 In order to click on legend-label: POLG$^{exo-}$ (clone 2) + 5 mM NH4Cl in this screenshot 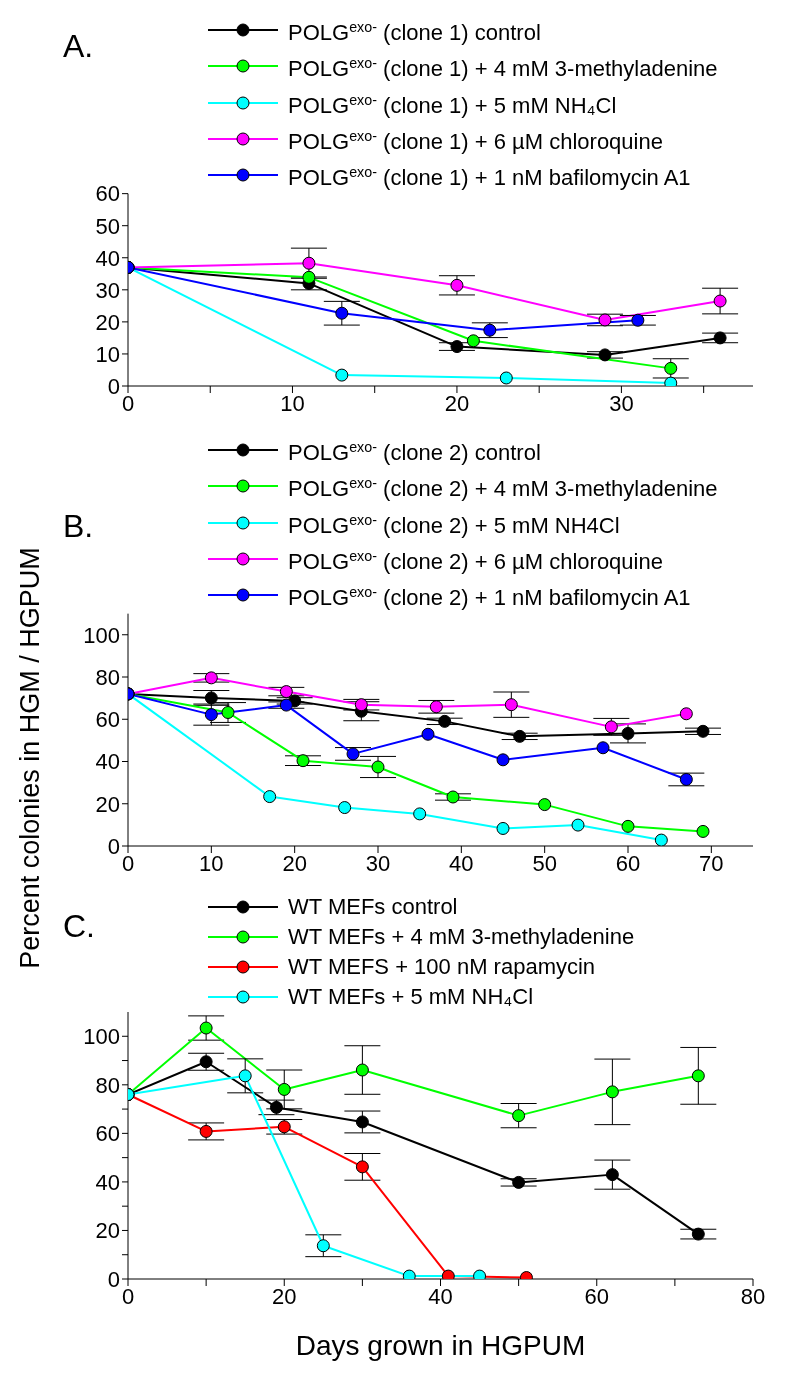, I will do `click(454, 524)`.